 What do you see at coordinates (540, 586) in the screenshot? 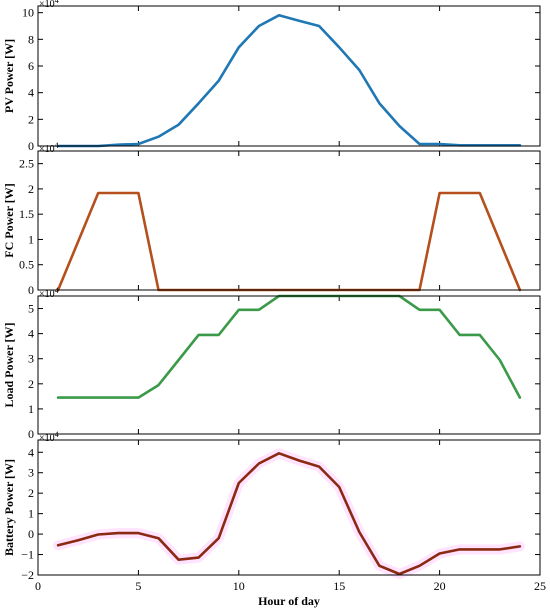
I see `x-tick-label: 25` at bounding box center [540, 586].